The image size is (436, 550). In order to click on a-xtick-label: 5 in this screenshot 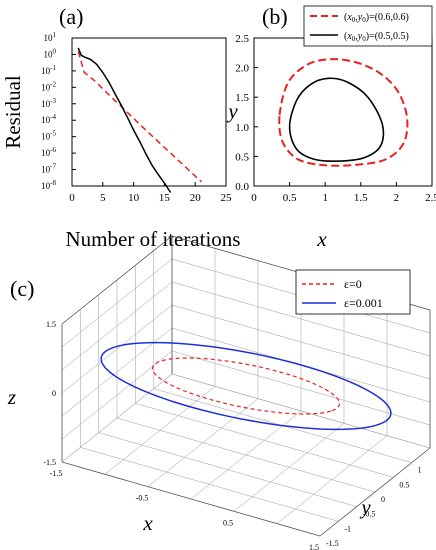, I will do `click(103, 198)`.